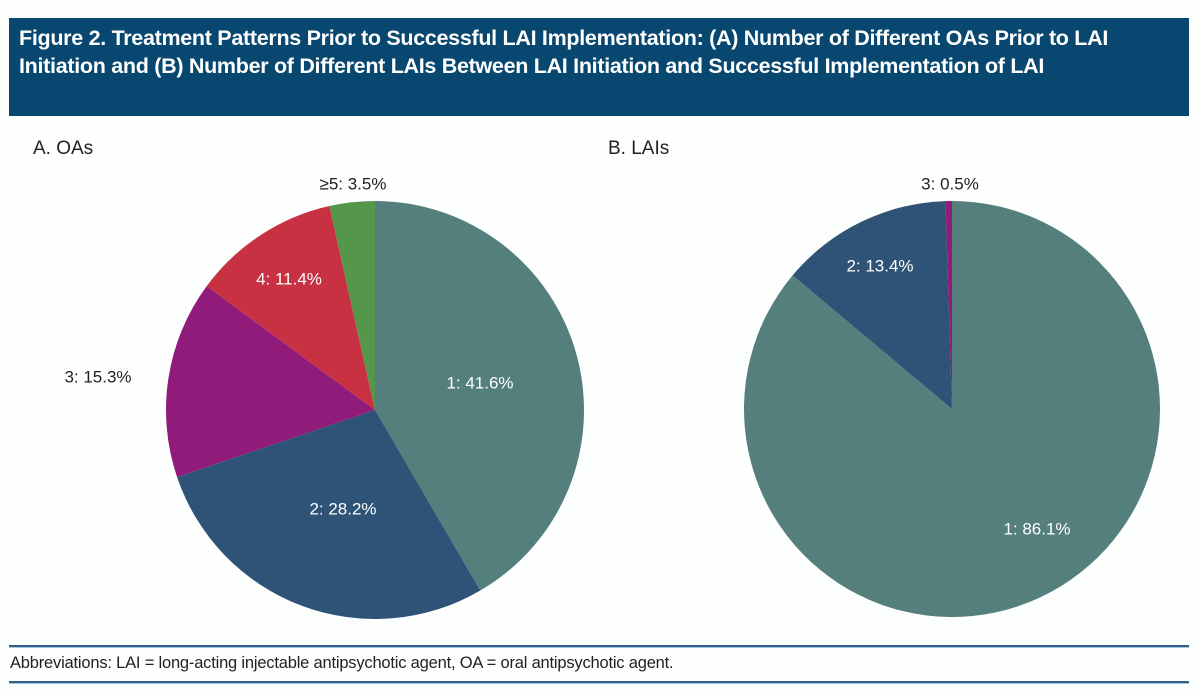 The width and height of the screenshot is (1200, 693). I want to click on footnote-rule-top, so click(599, 646).